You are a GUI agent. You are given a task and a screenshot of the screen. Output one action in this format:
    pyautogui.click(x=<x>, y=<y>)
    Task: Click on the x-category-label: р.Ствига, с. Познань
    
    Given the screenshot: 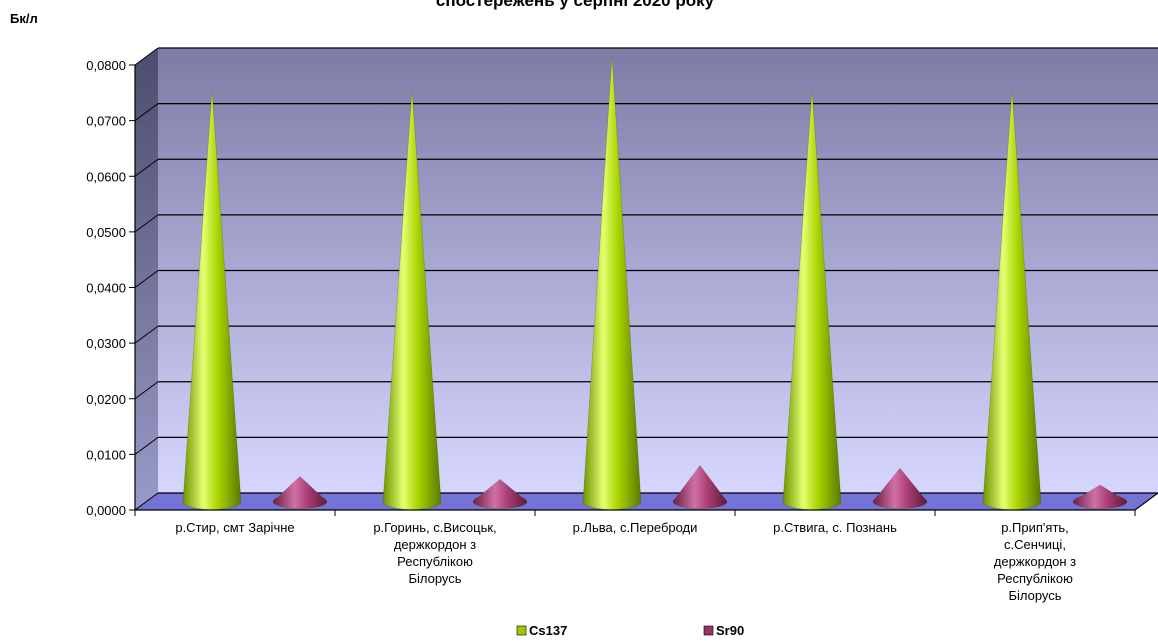 What is the action you would take?
    pyautogui.click(x=835, y=527)
    